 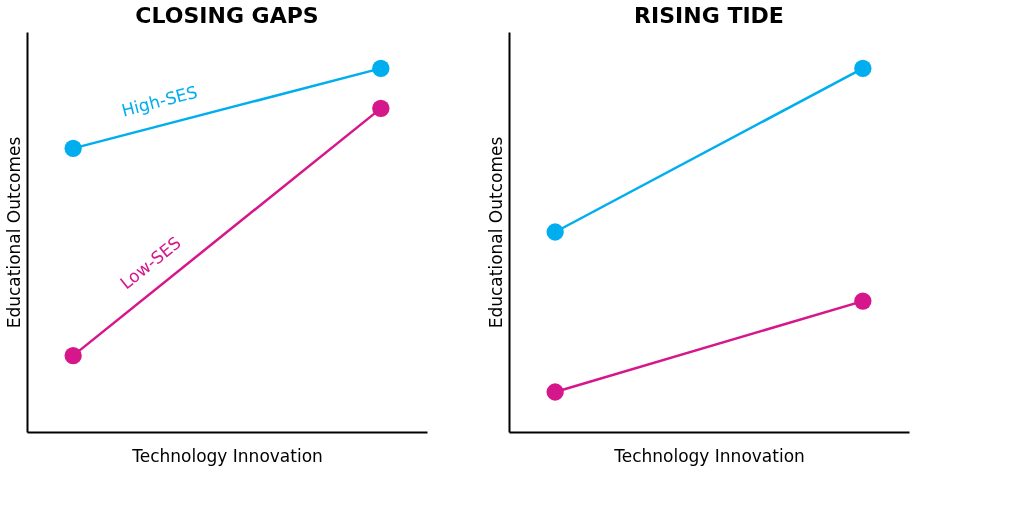 What do you see at coordinates (227, 15) in the screenshot?
I see `chart-title: CLOSING GAPS` at bounding box center [227, 15].